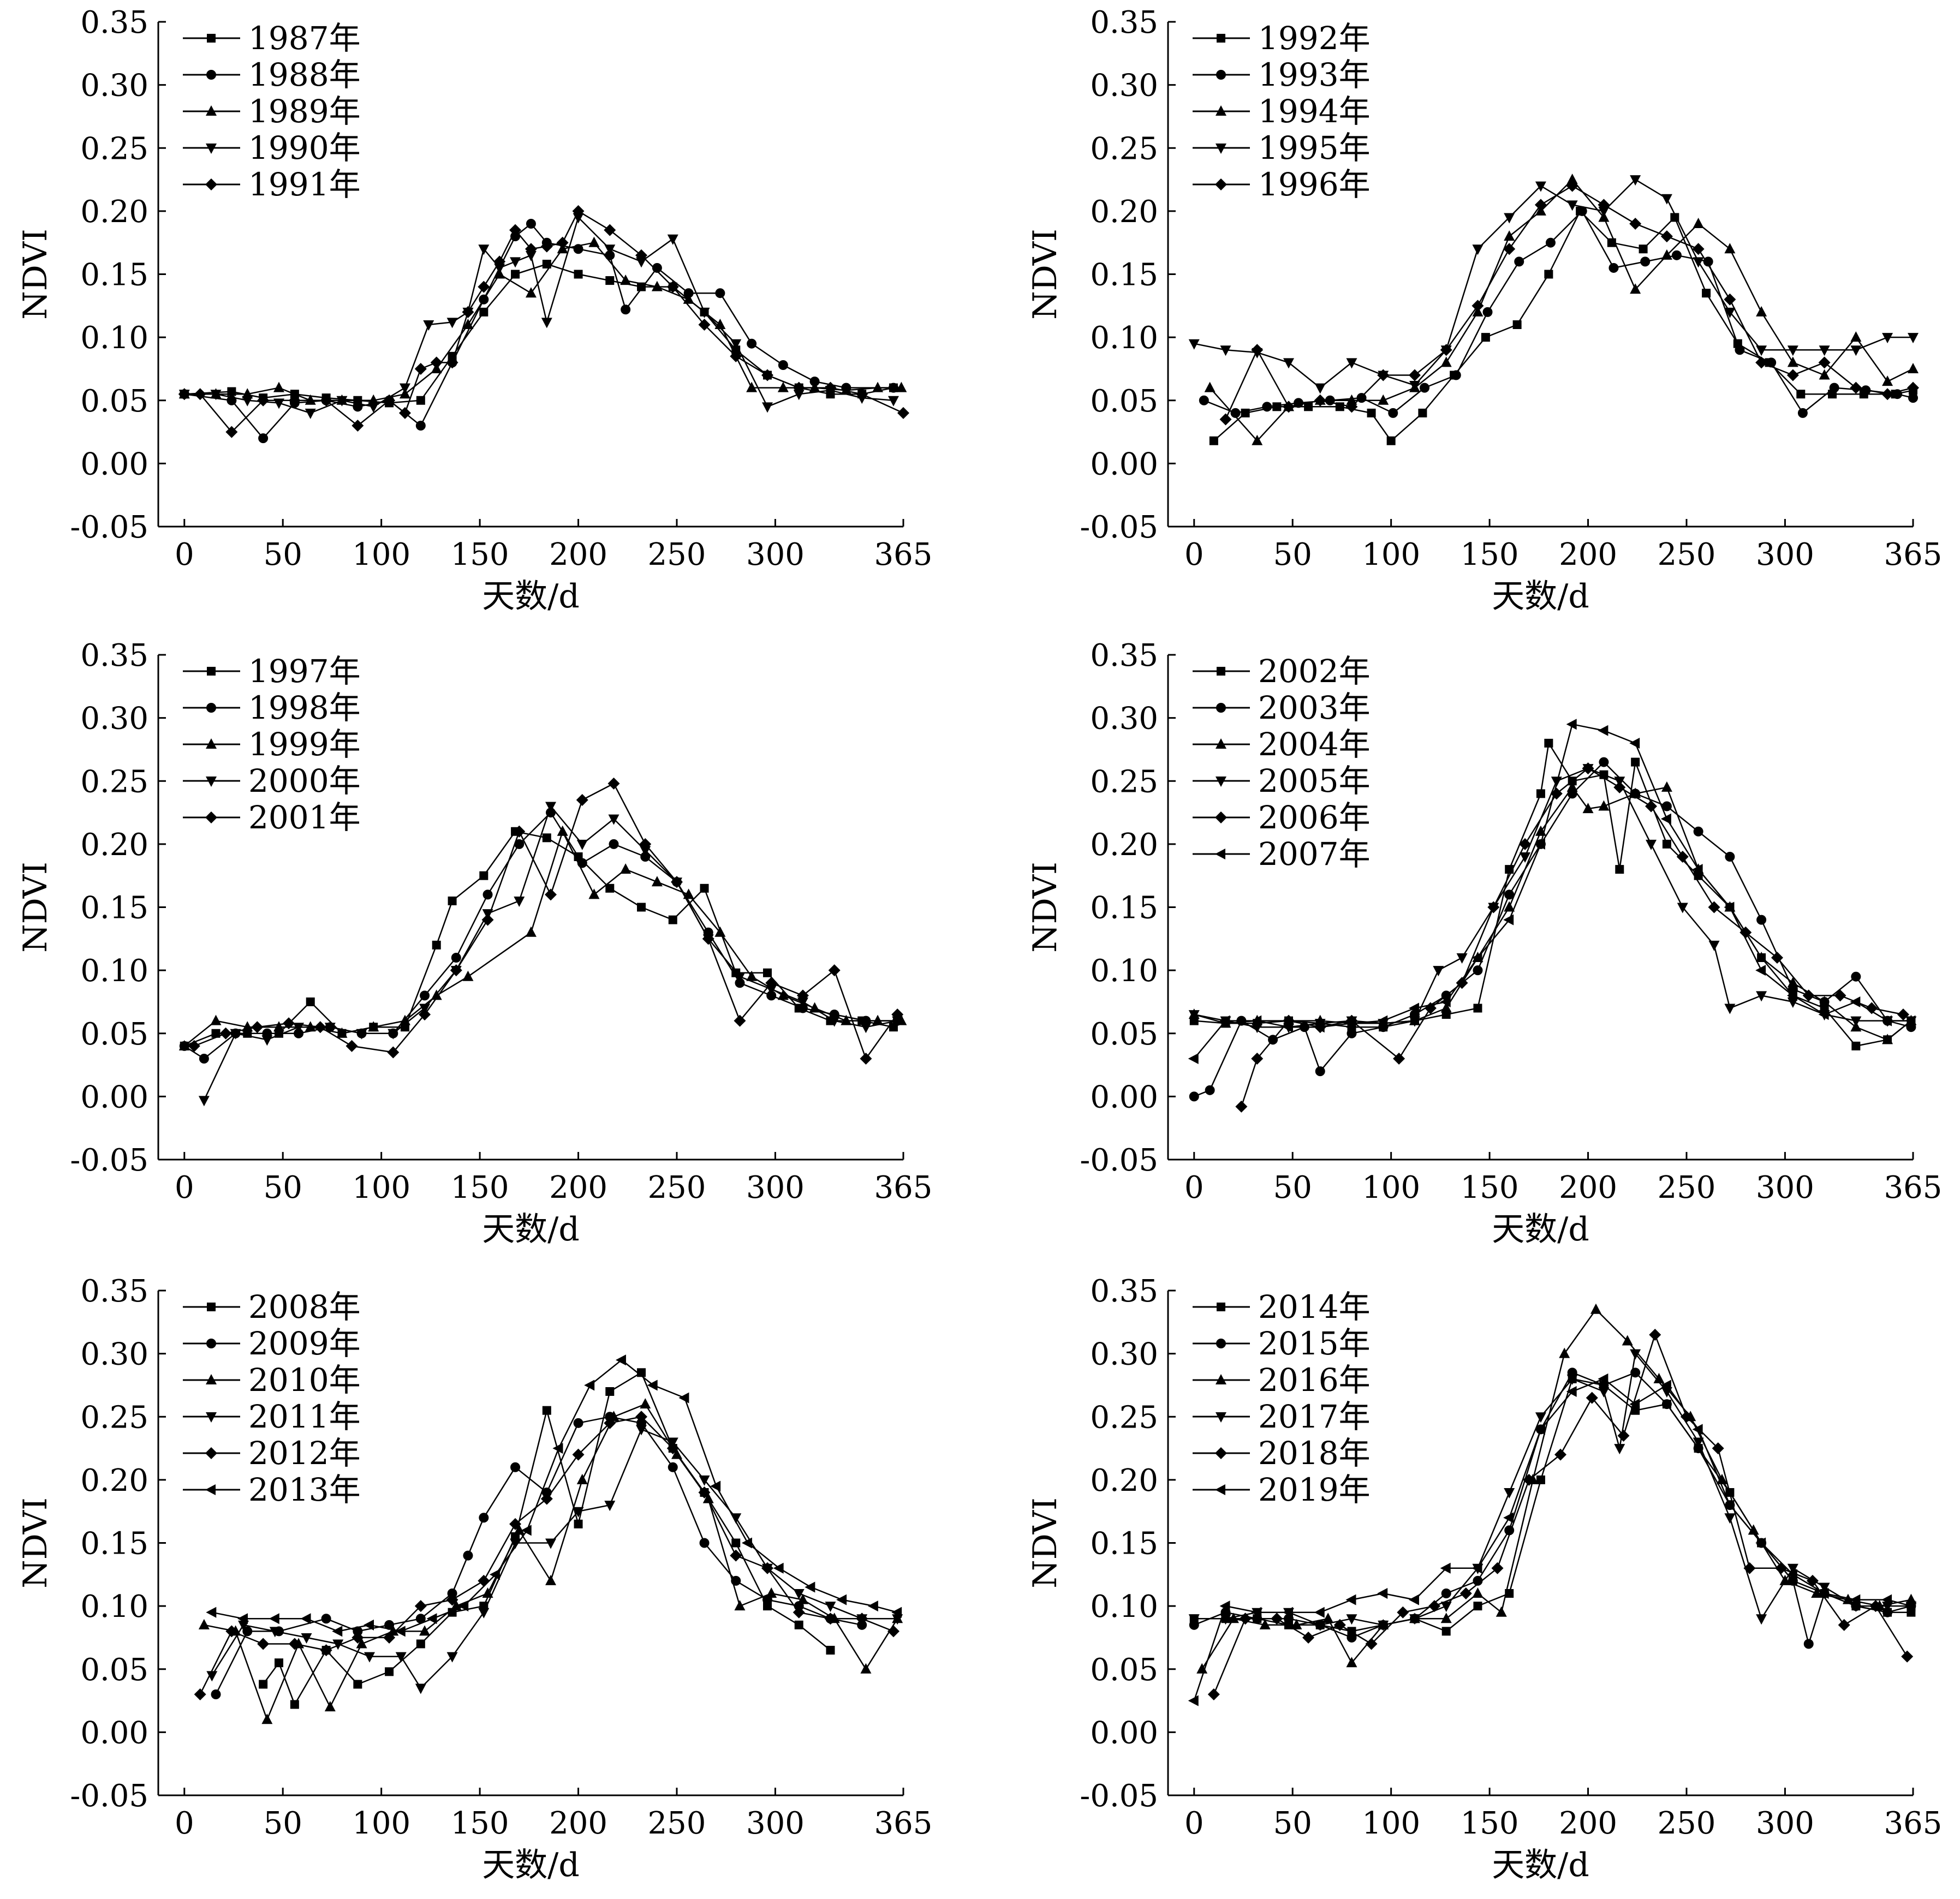  I want to click on series-1988年, so click(538, 331).